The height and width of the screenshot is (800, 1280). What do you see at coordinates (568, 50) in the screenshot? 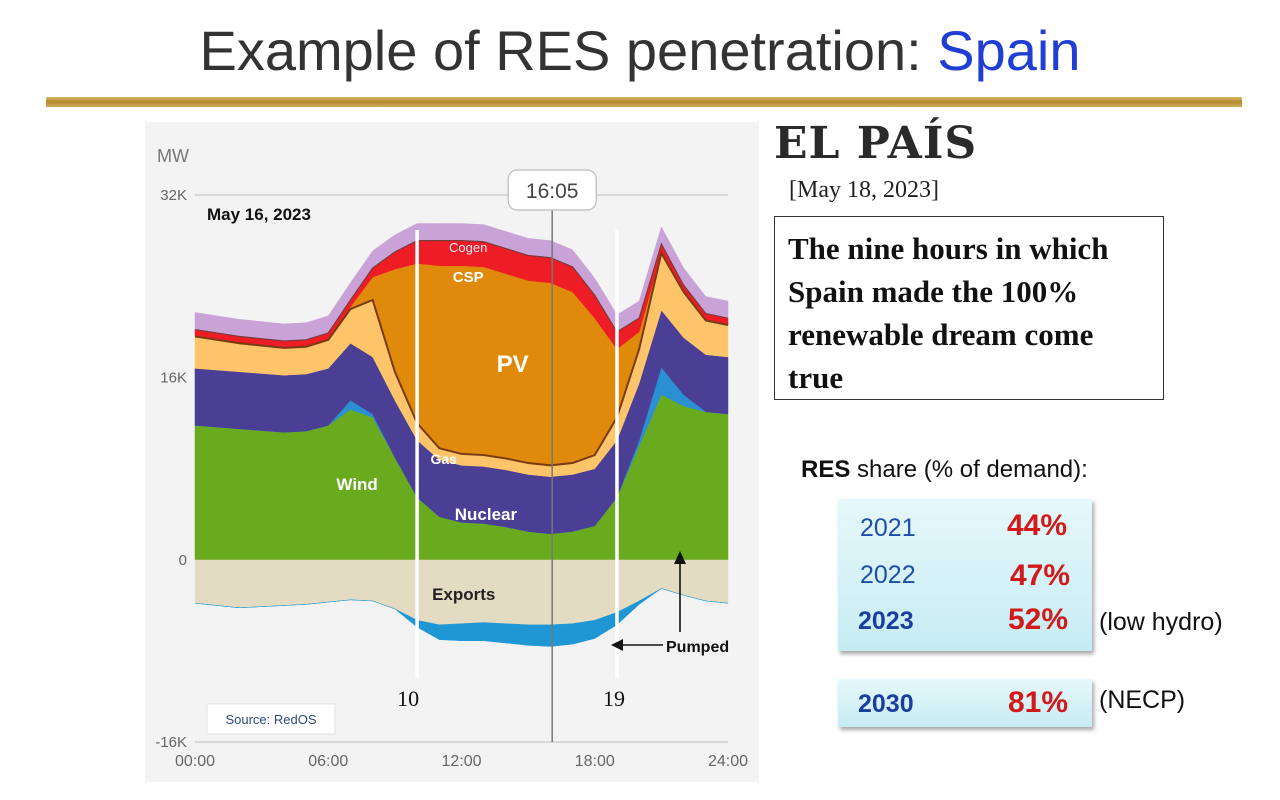
I see `title-prefix: Example of RES penetration:` at bounding box center [568, 50].